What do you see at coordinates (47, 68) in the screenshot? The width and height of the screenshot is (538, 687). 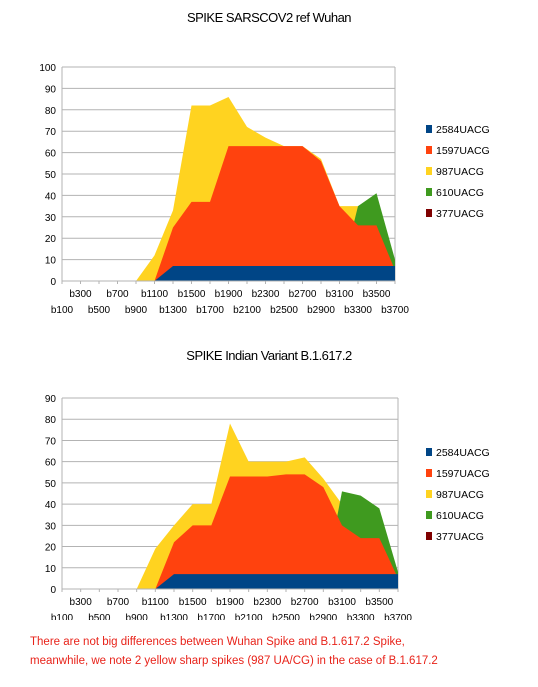 I see `y-tick-label: 100` at bounding box center [47, 68].